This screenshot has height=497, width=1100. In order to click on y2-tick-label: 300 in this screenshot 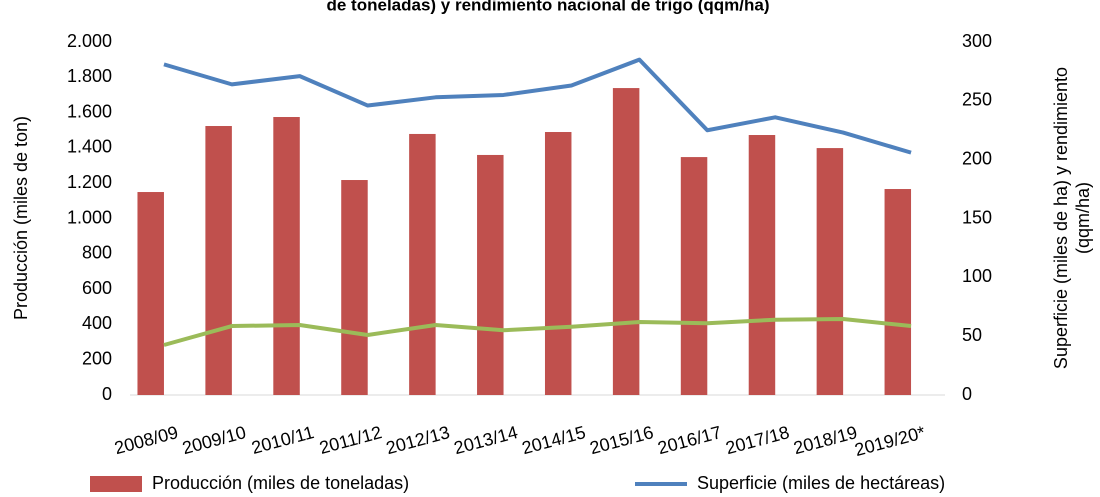, I will do `click(977, 41)`.